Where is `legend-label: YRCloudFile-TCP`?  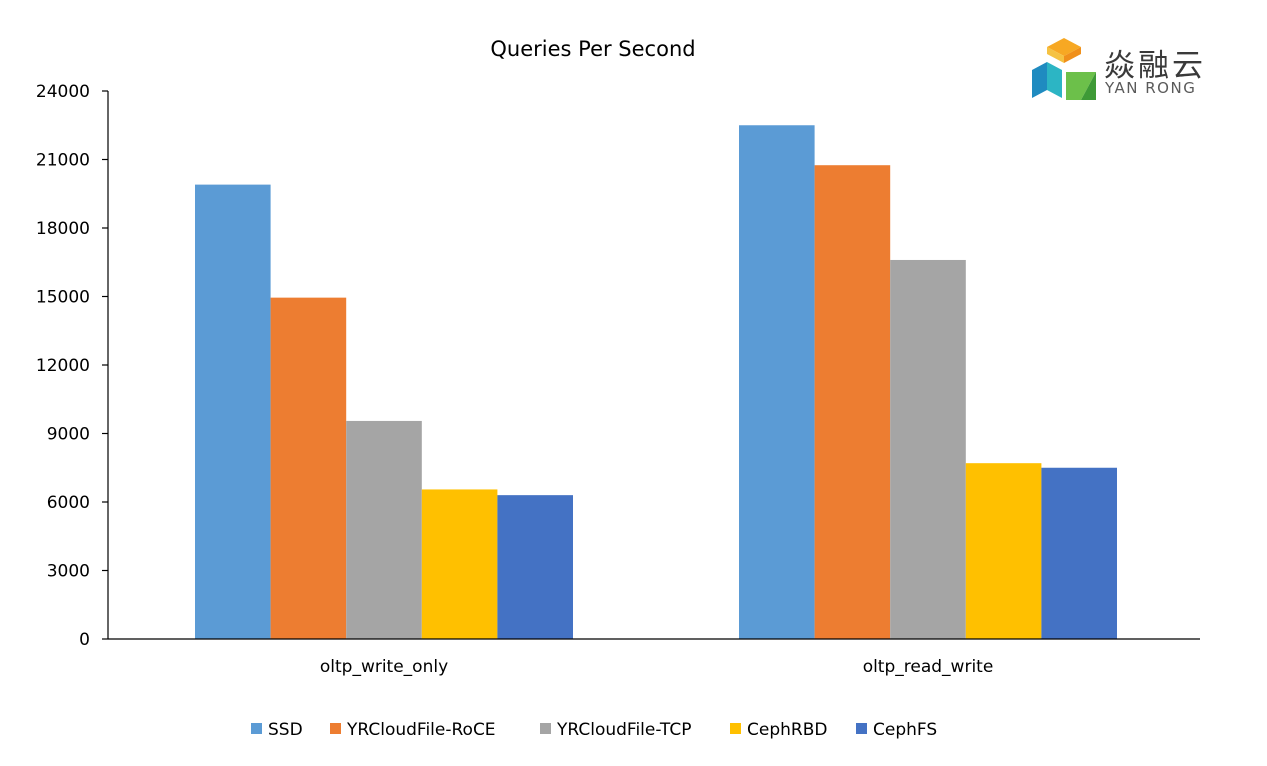
legend-label: YRCloudFile-TCP is located at coordinates (623, 730).